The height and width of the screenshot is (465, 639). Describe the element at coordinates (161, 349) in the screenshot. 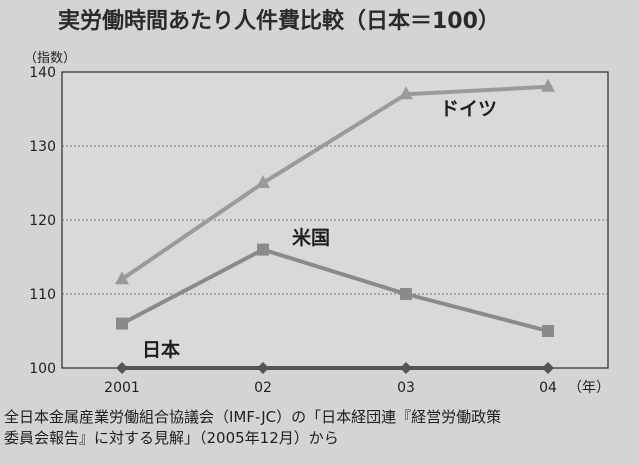

I see `series-name-label: 日本` at that location.